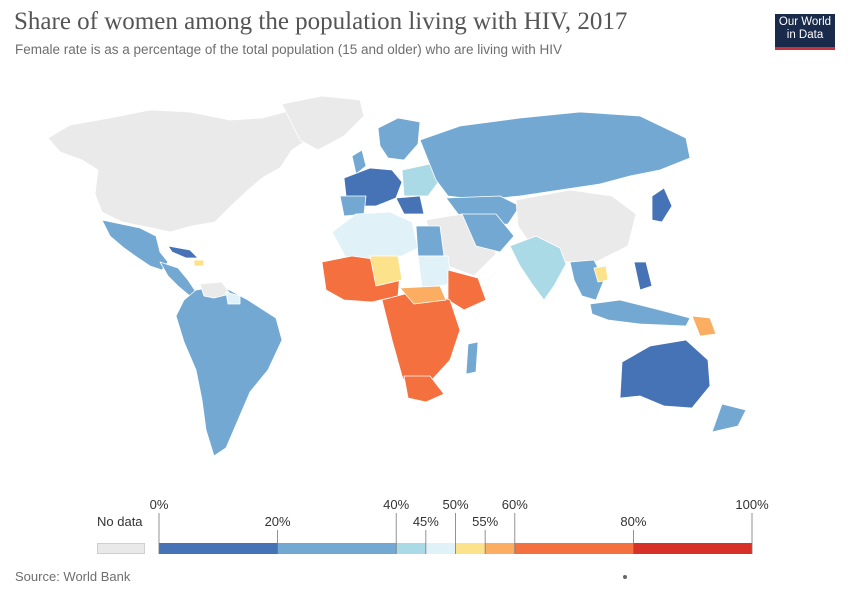 Image resolution: width=850 pixels, height=600 pixels. Describe the element at coordinates (729, 418) in the screenshot. I see `region-new-zealand` at that location.